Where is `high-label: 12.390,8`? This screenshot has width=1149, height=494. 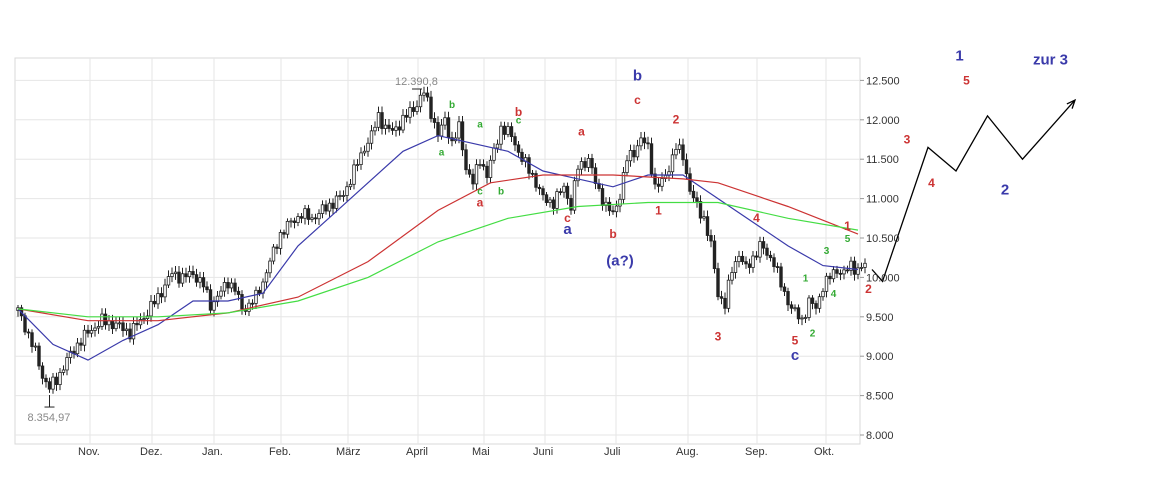 high-label: 12.390,8 is located at coordinates (416, 82).